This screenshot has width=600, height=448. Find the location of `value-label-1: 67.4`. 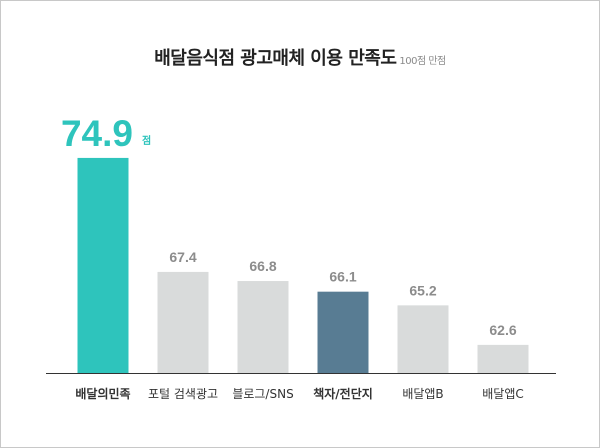

value-label-1: 67.4 is located at coordinates (182, 257).